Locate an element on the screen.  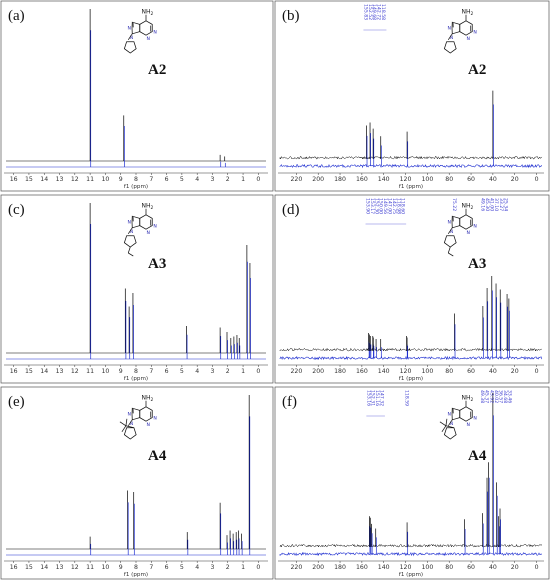
x-tick-label: 20 is located at coordinates (515, 179).